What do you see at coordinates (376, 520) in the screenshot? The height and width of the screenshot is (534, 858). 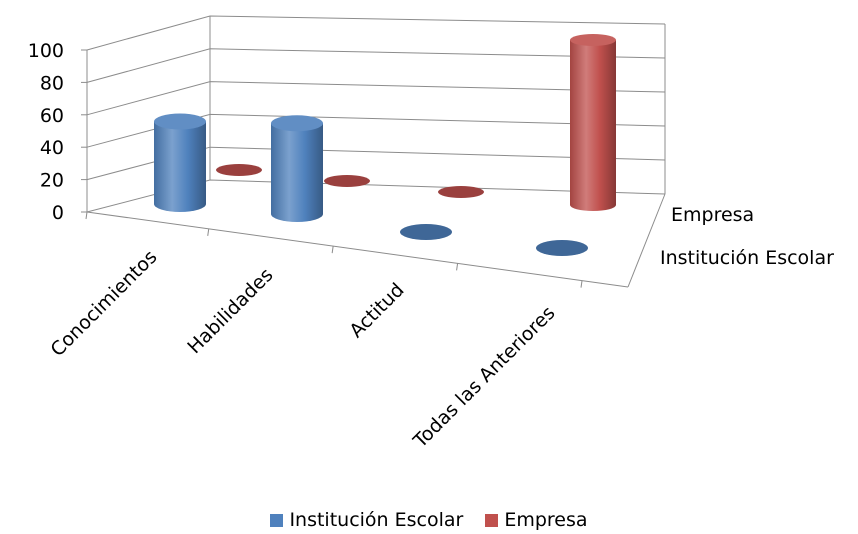 I see `legend-label: Institución Escolar` at bounding box center [376, 520].